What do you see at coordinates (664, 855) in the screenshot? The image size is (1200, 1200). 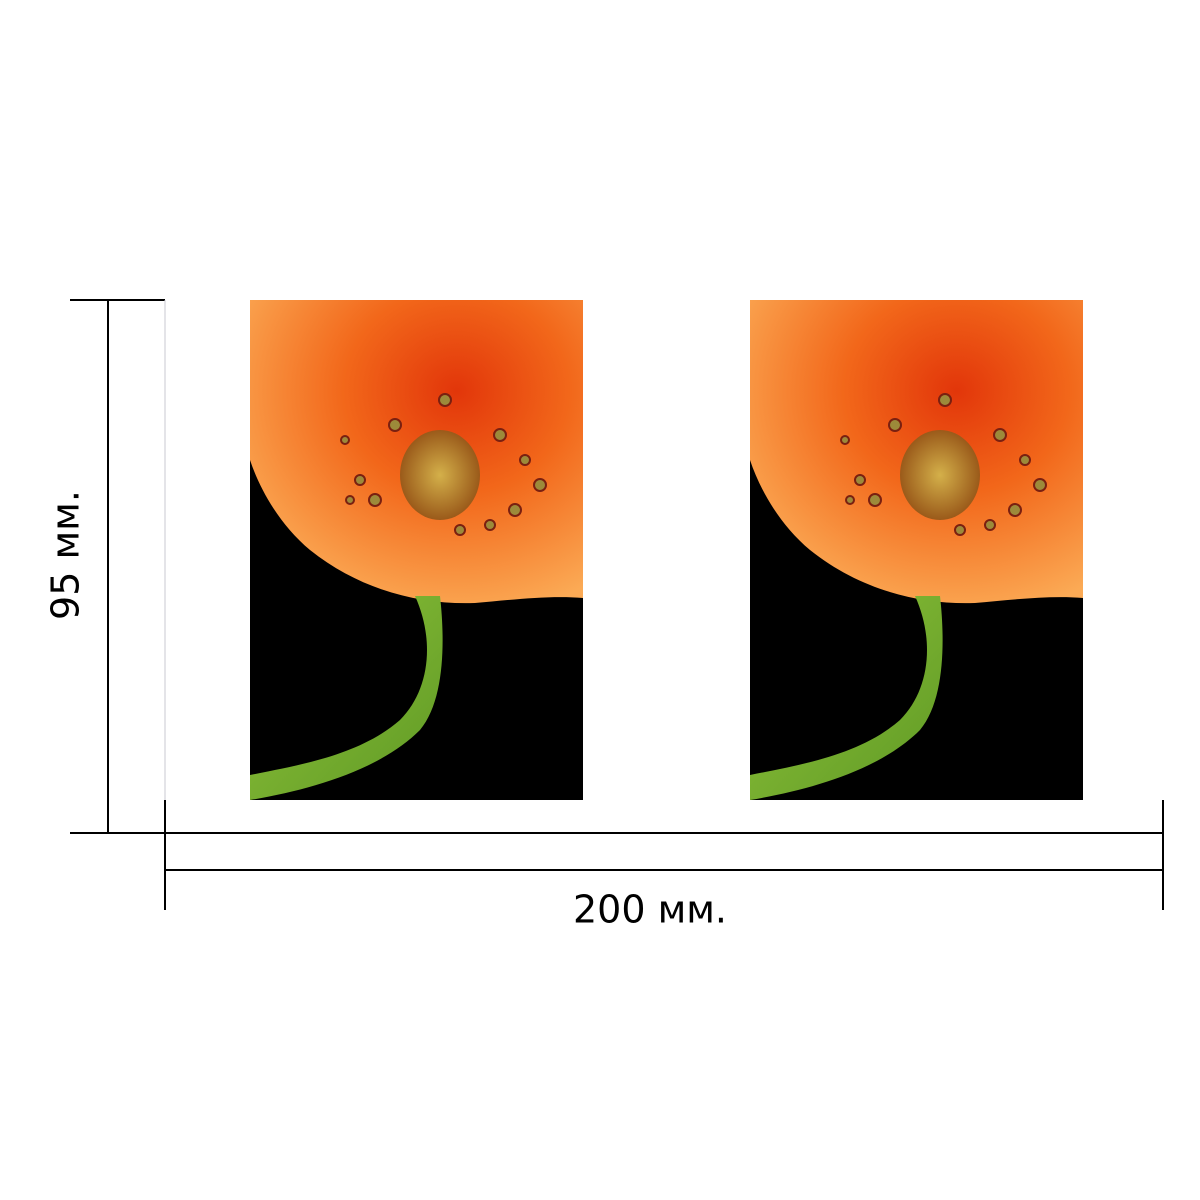 I see `width-dimension` at bounding box center [664, 855].